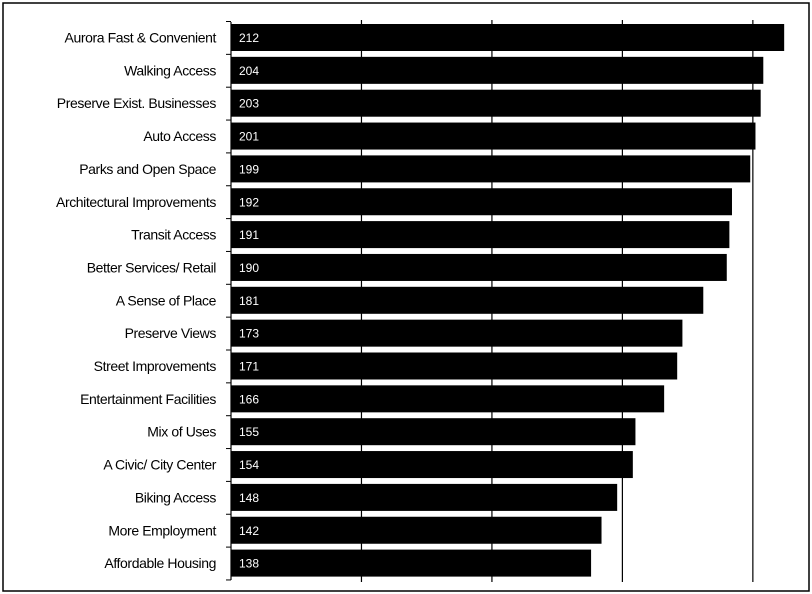 Image resolution: width=812 pixels, height=594 pixels. What do you see at coordinates (249, 367) in the screenshot?
I see `data-label: 171` at bounding box center [249, 367].